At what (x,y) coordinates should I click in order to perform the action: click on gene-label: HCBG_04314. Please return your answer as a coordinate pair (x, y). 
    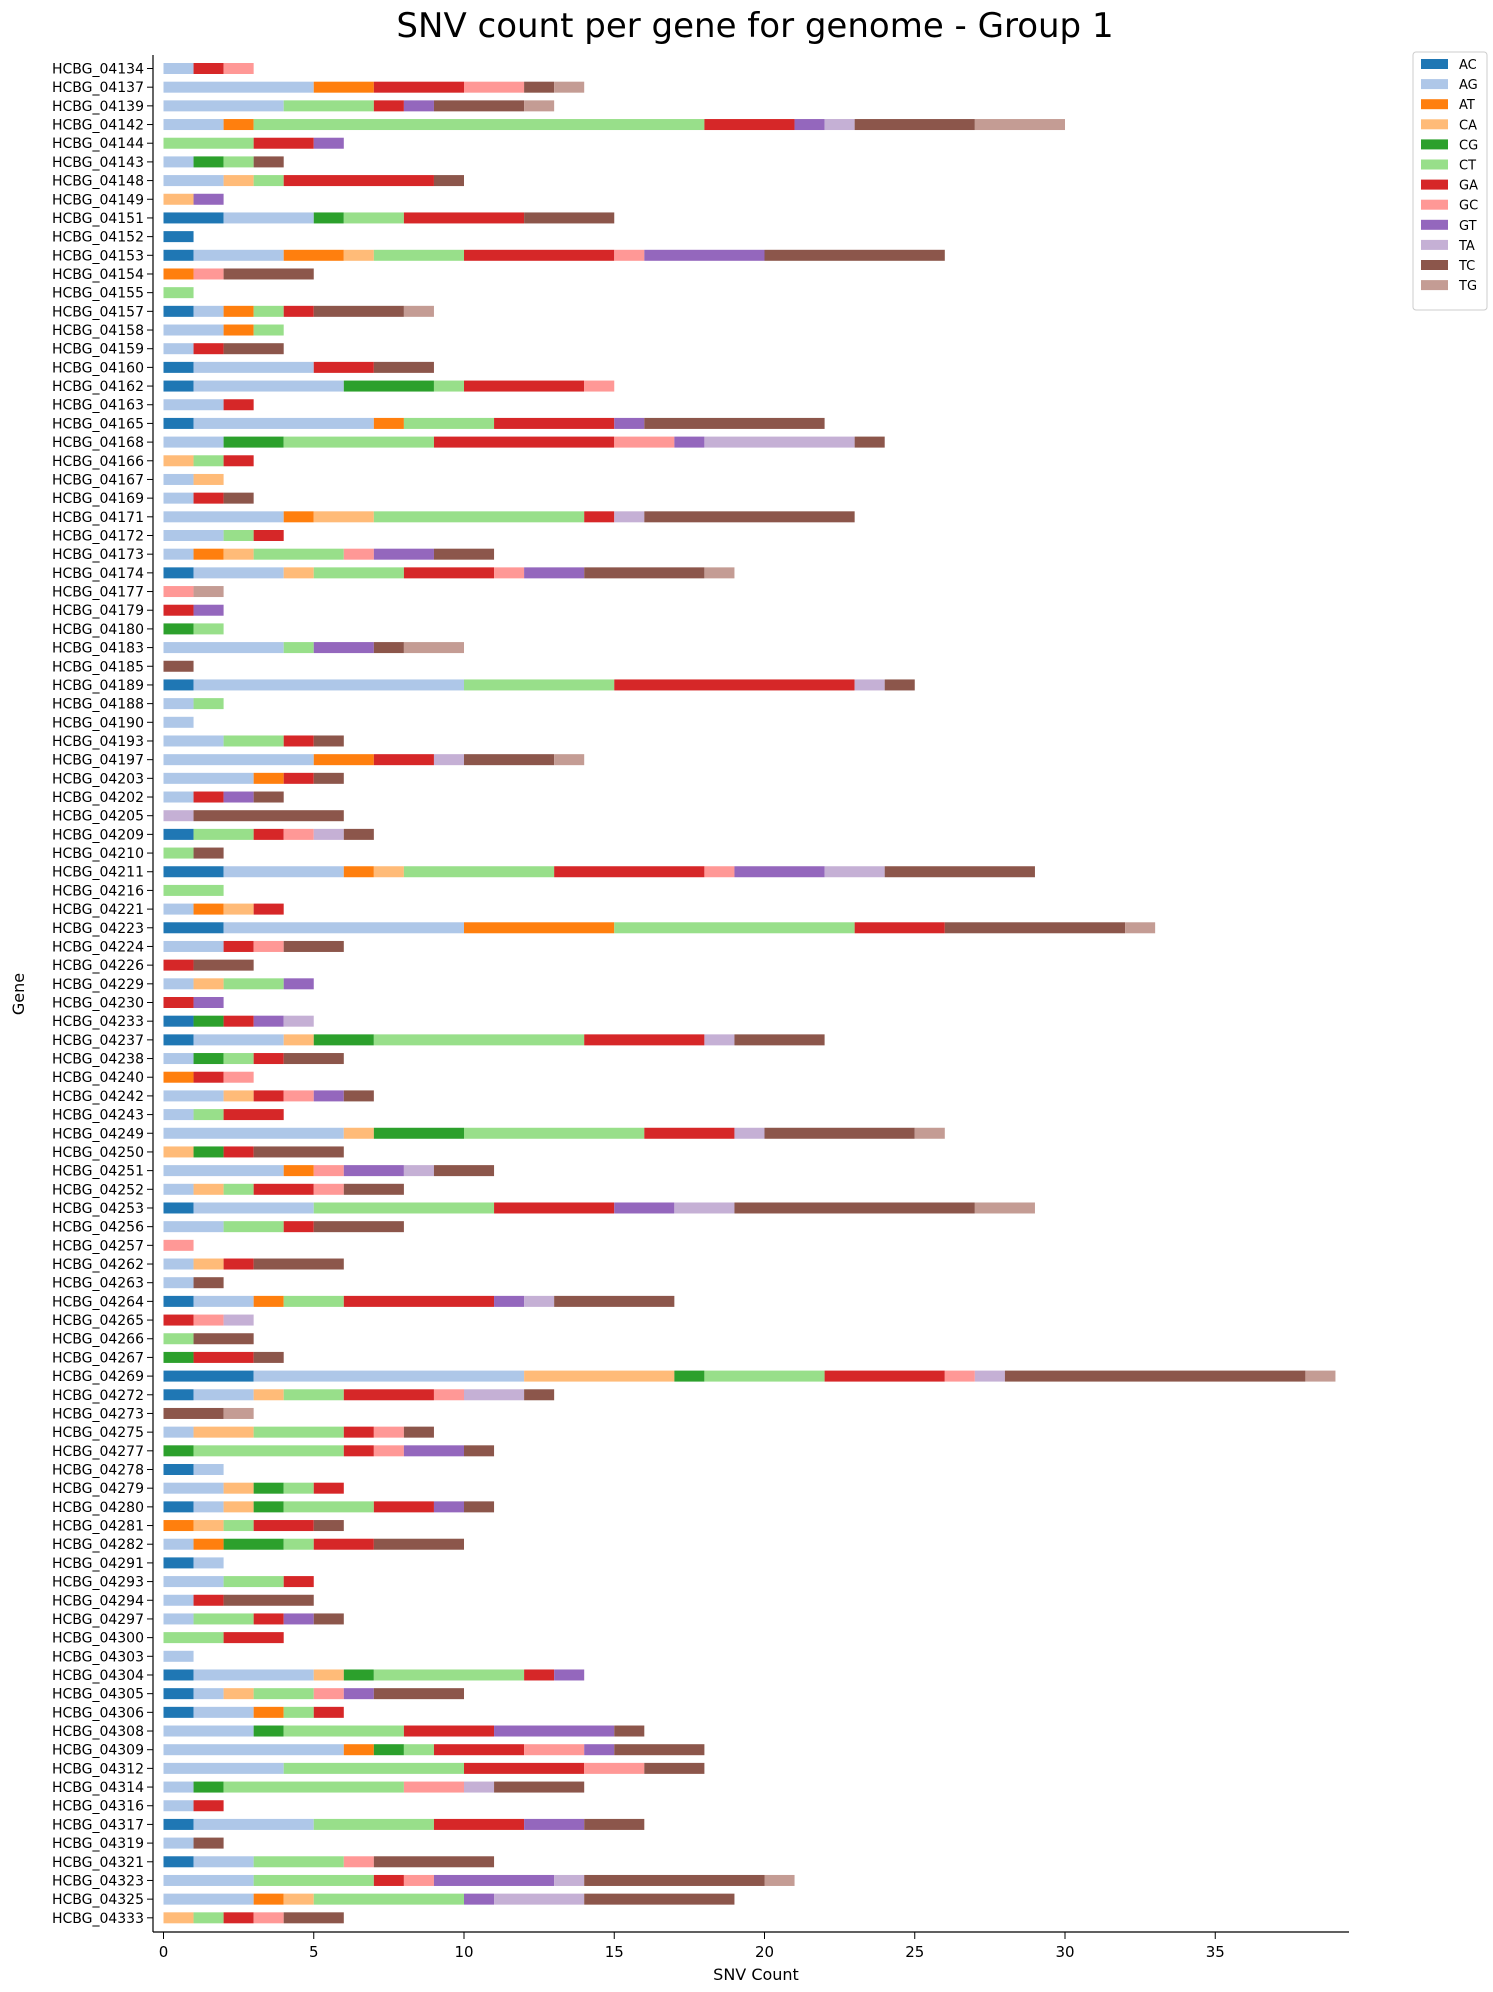
    Looking at the image, I should click on (98, 1788).